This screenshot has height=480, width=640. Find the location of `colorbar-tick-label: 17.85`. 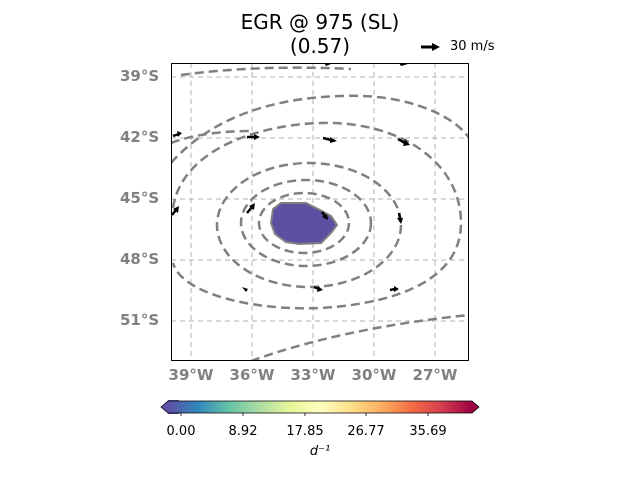

colorbar-tick-label: 17.85 is located at coordinates (305, 431).